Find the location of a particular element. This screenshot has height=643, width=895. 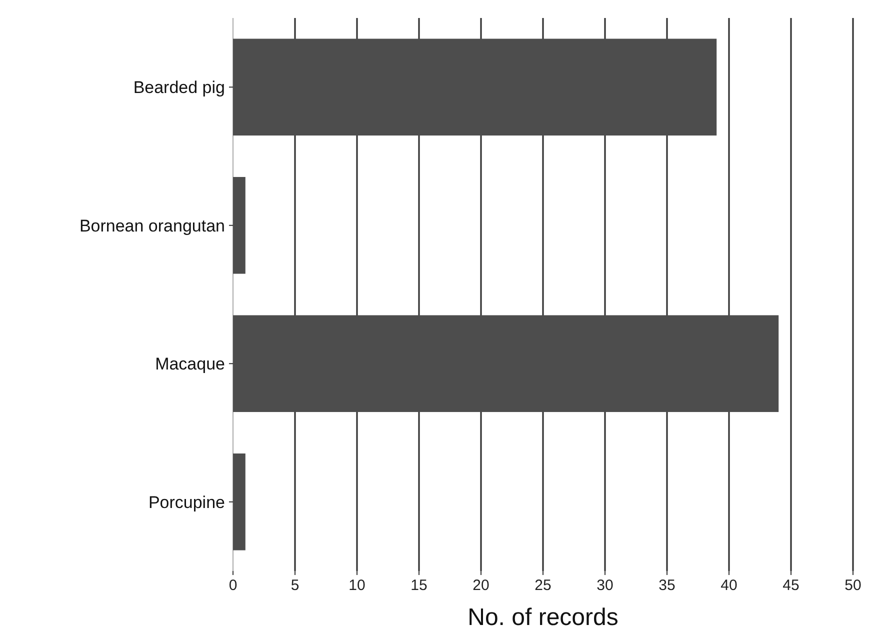

x-tick-label: 50 is located at coordinates (853, 585).